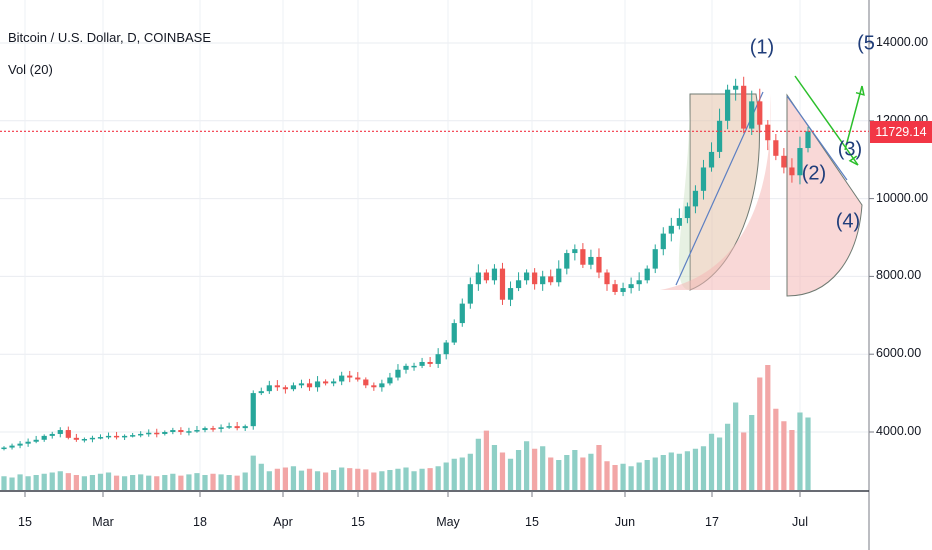 Image resolution: width=932 pixels, height=550 pixels. I want to click on last-price-tag: 11729.14, so click(901, 132).